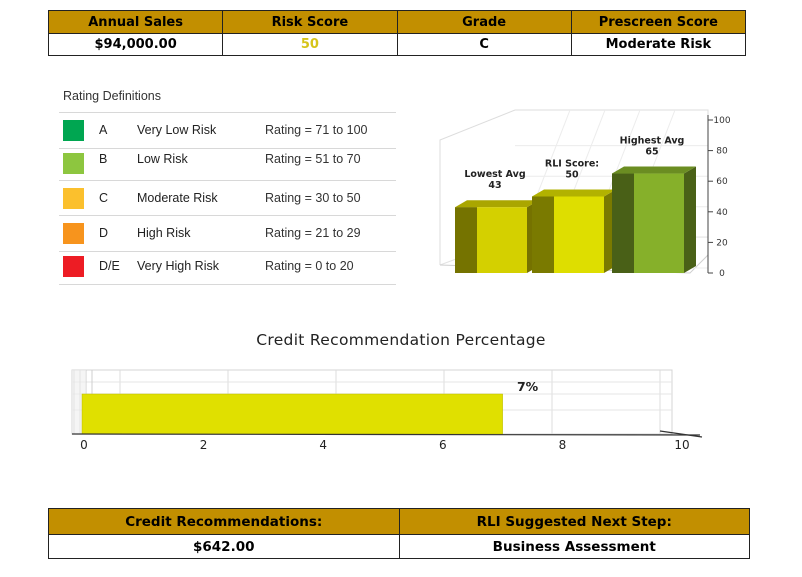  Describe the element at coordinates (387, 441) in the screenshot. I see `credit-x-axis: 0 2 4 6 8 10` at that location.